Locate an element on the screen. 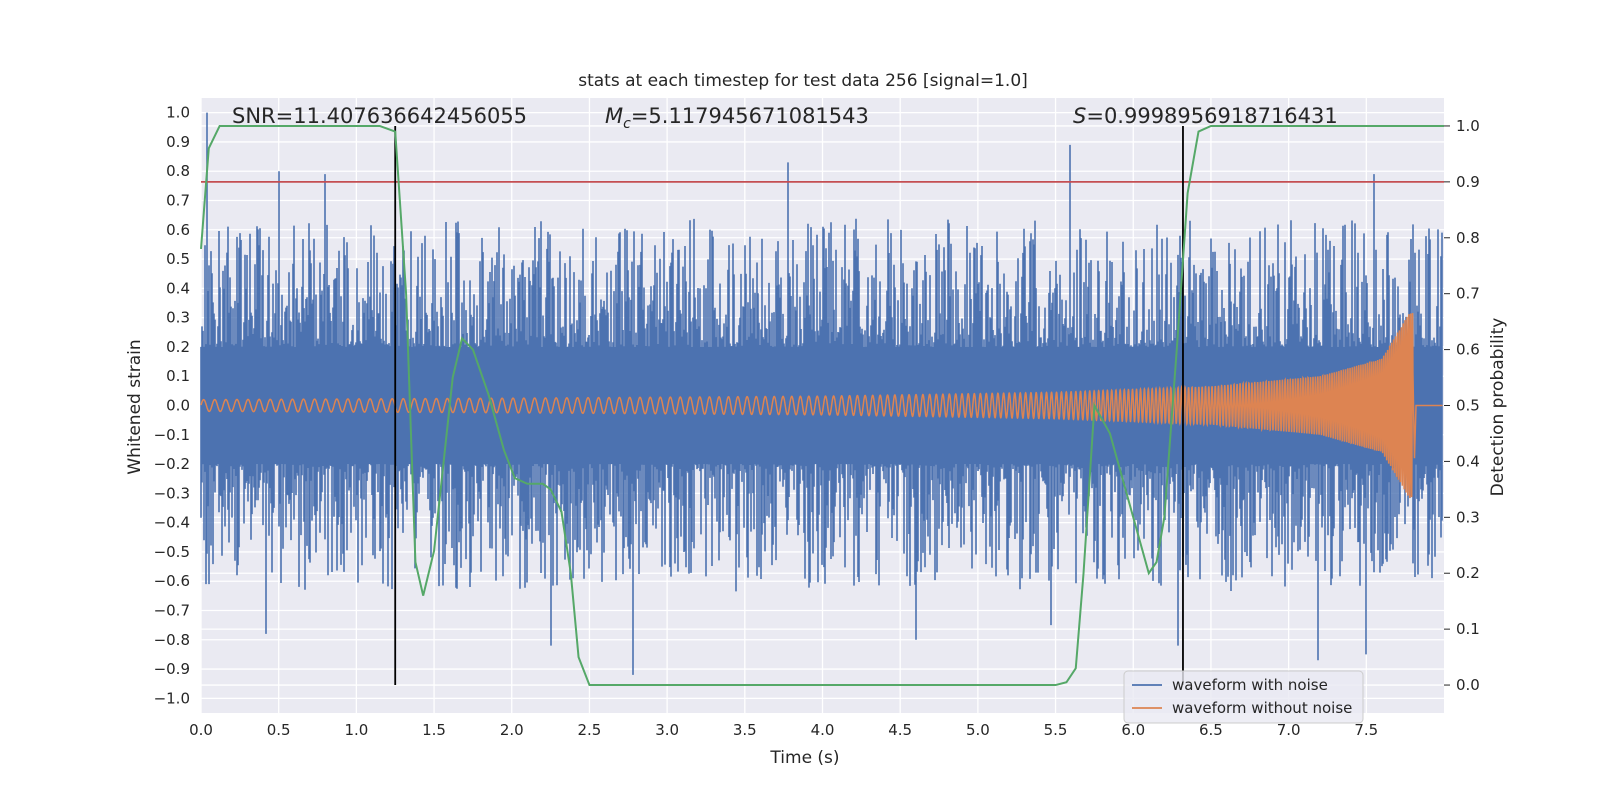  x-tick-label: 1.0 is located at coordinates (356, 730).